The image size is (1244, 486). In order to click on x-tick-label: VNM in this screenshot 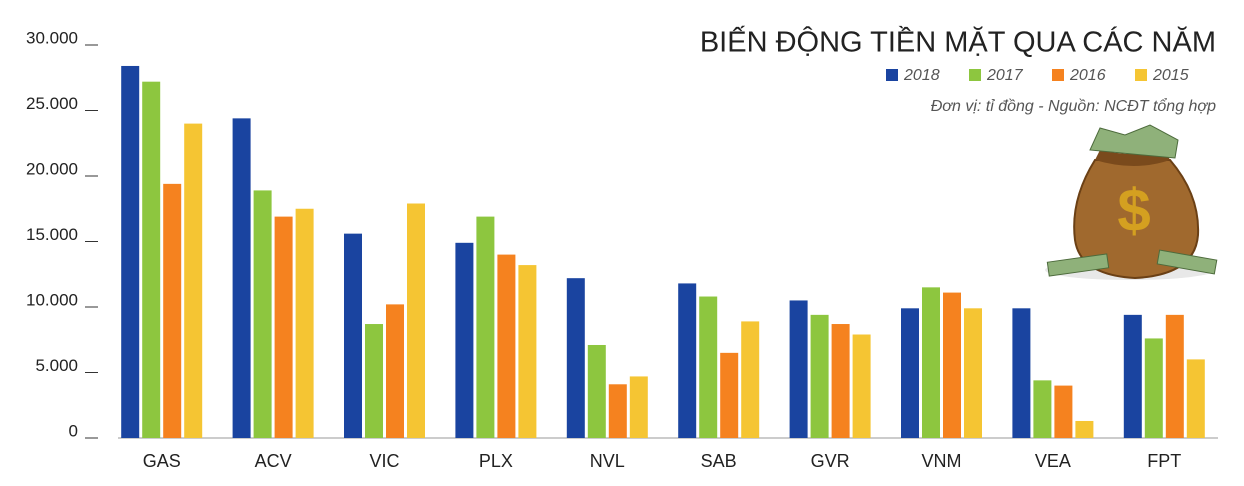, I will do `click(942, 461)`.